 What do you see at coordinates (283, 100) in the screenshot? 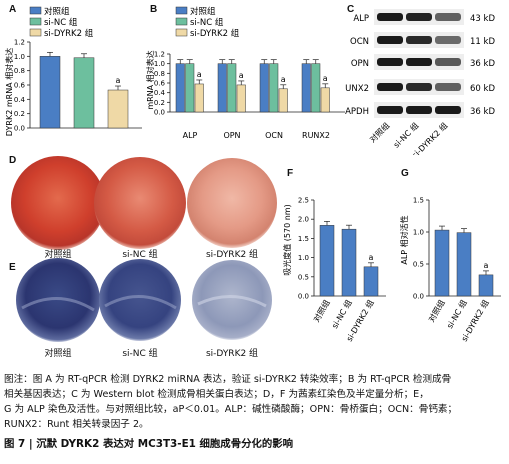
I see `chart-b-2-2-bar` at bounding box center [283, 100].